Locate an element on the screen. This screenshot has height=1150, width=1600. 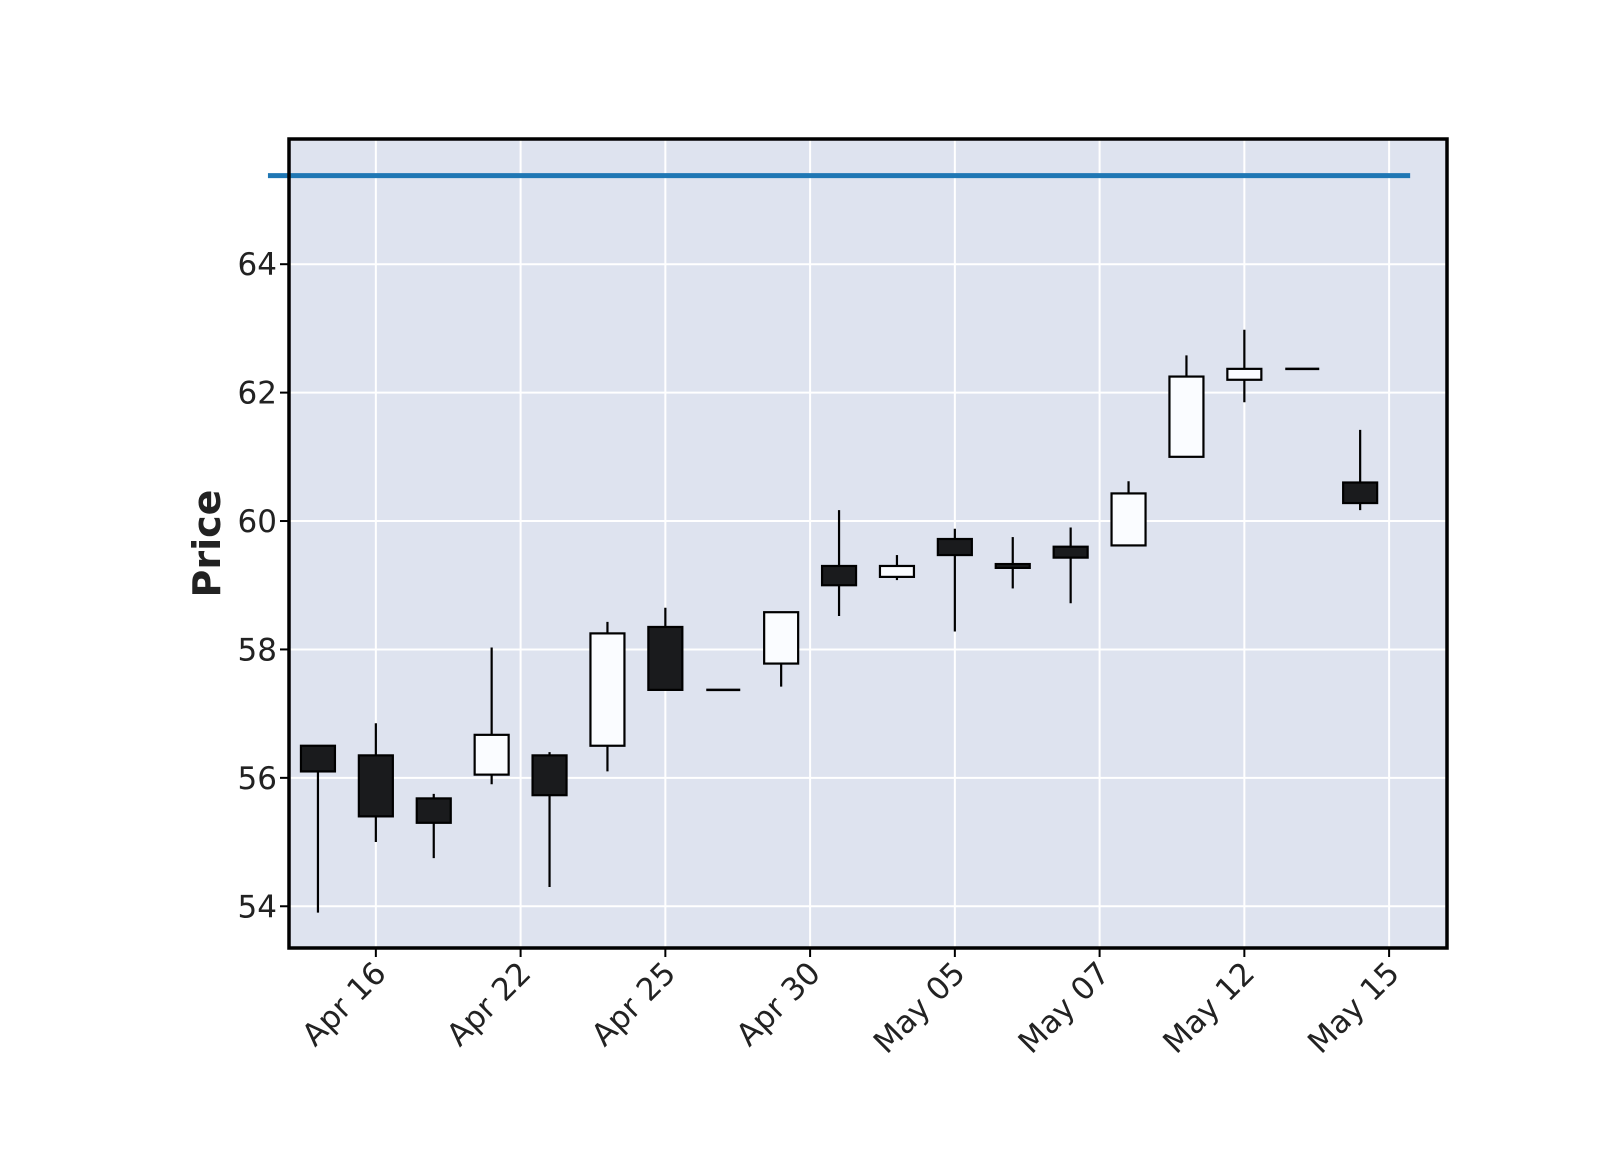
y-axis: 54 56 58 60 62 64 is located at coordinates (263, 586).